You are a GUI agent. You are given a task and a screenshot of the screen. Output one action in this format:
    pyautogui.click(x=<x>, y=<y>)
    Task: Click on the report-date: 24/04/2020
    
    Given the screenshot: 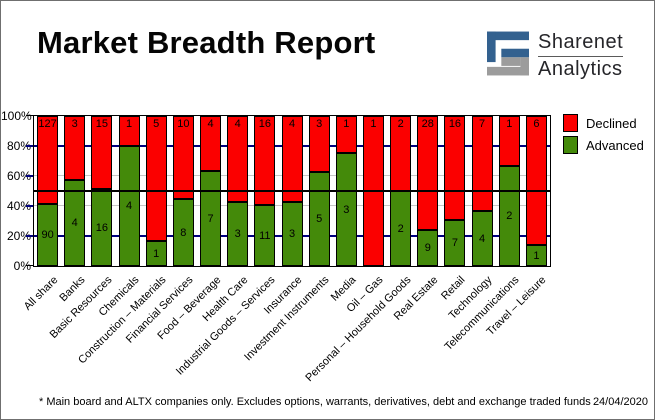 What is the action you would take?
    pyautogui.click(x=620, y=402)
    